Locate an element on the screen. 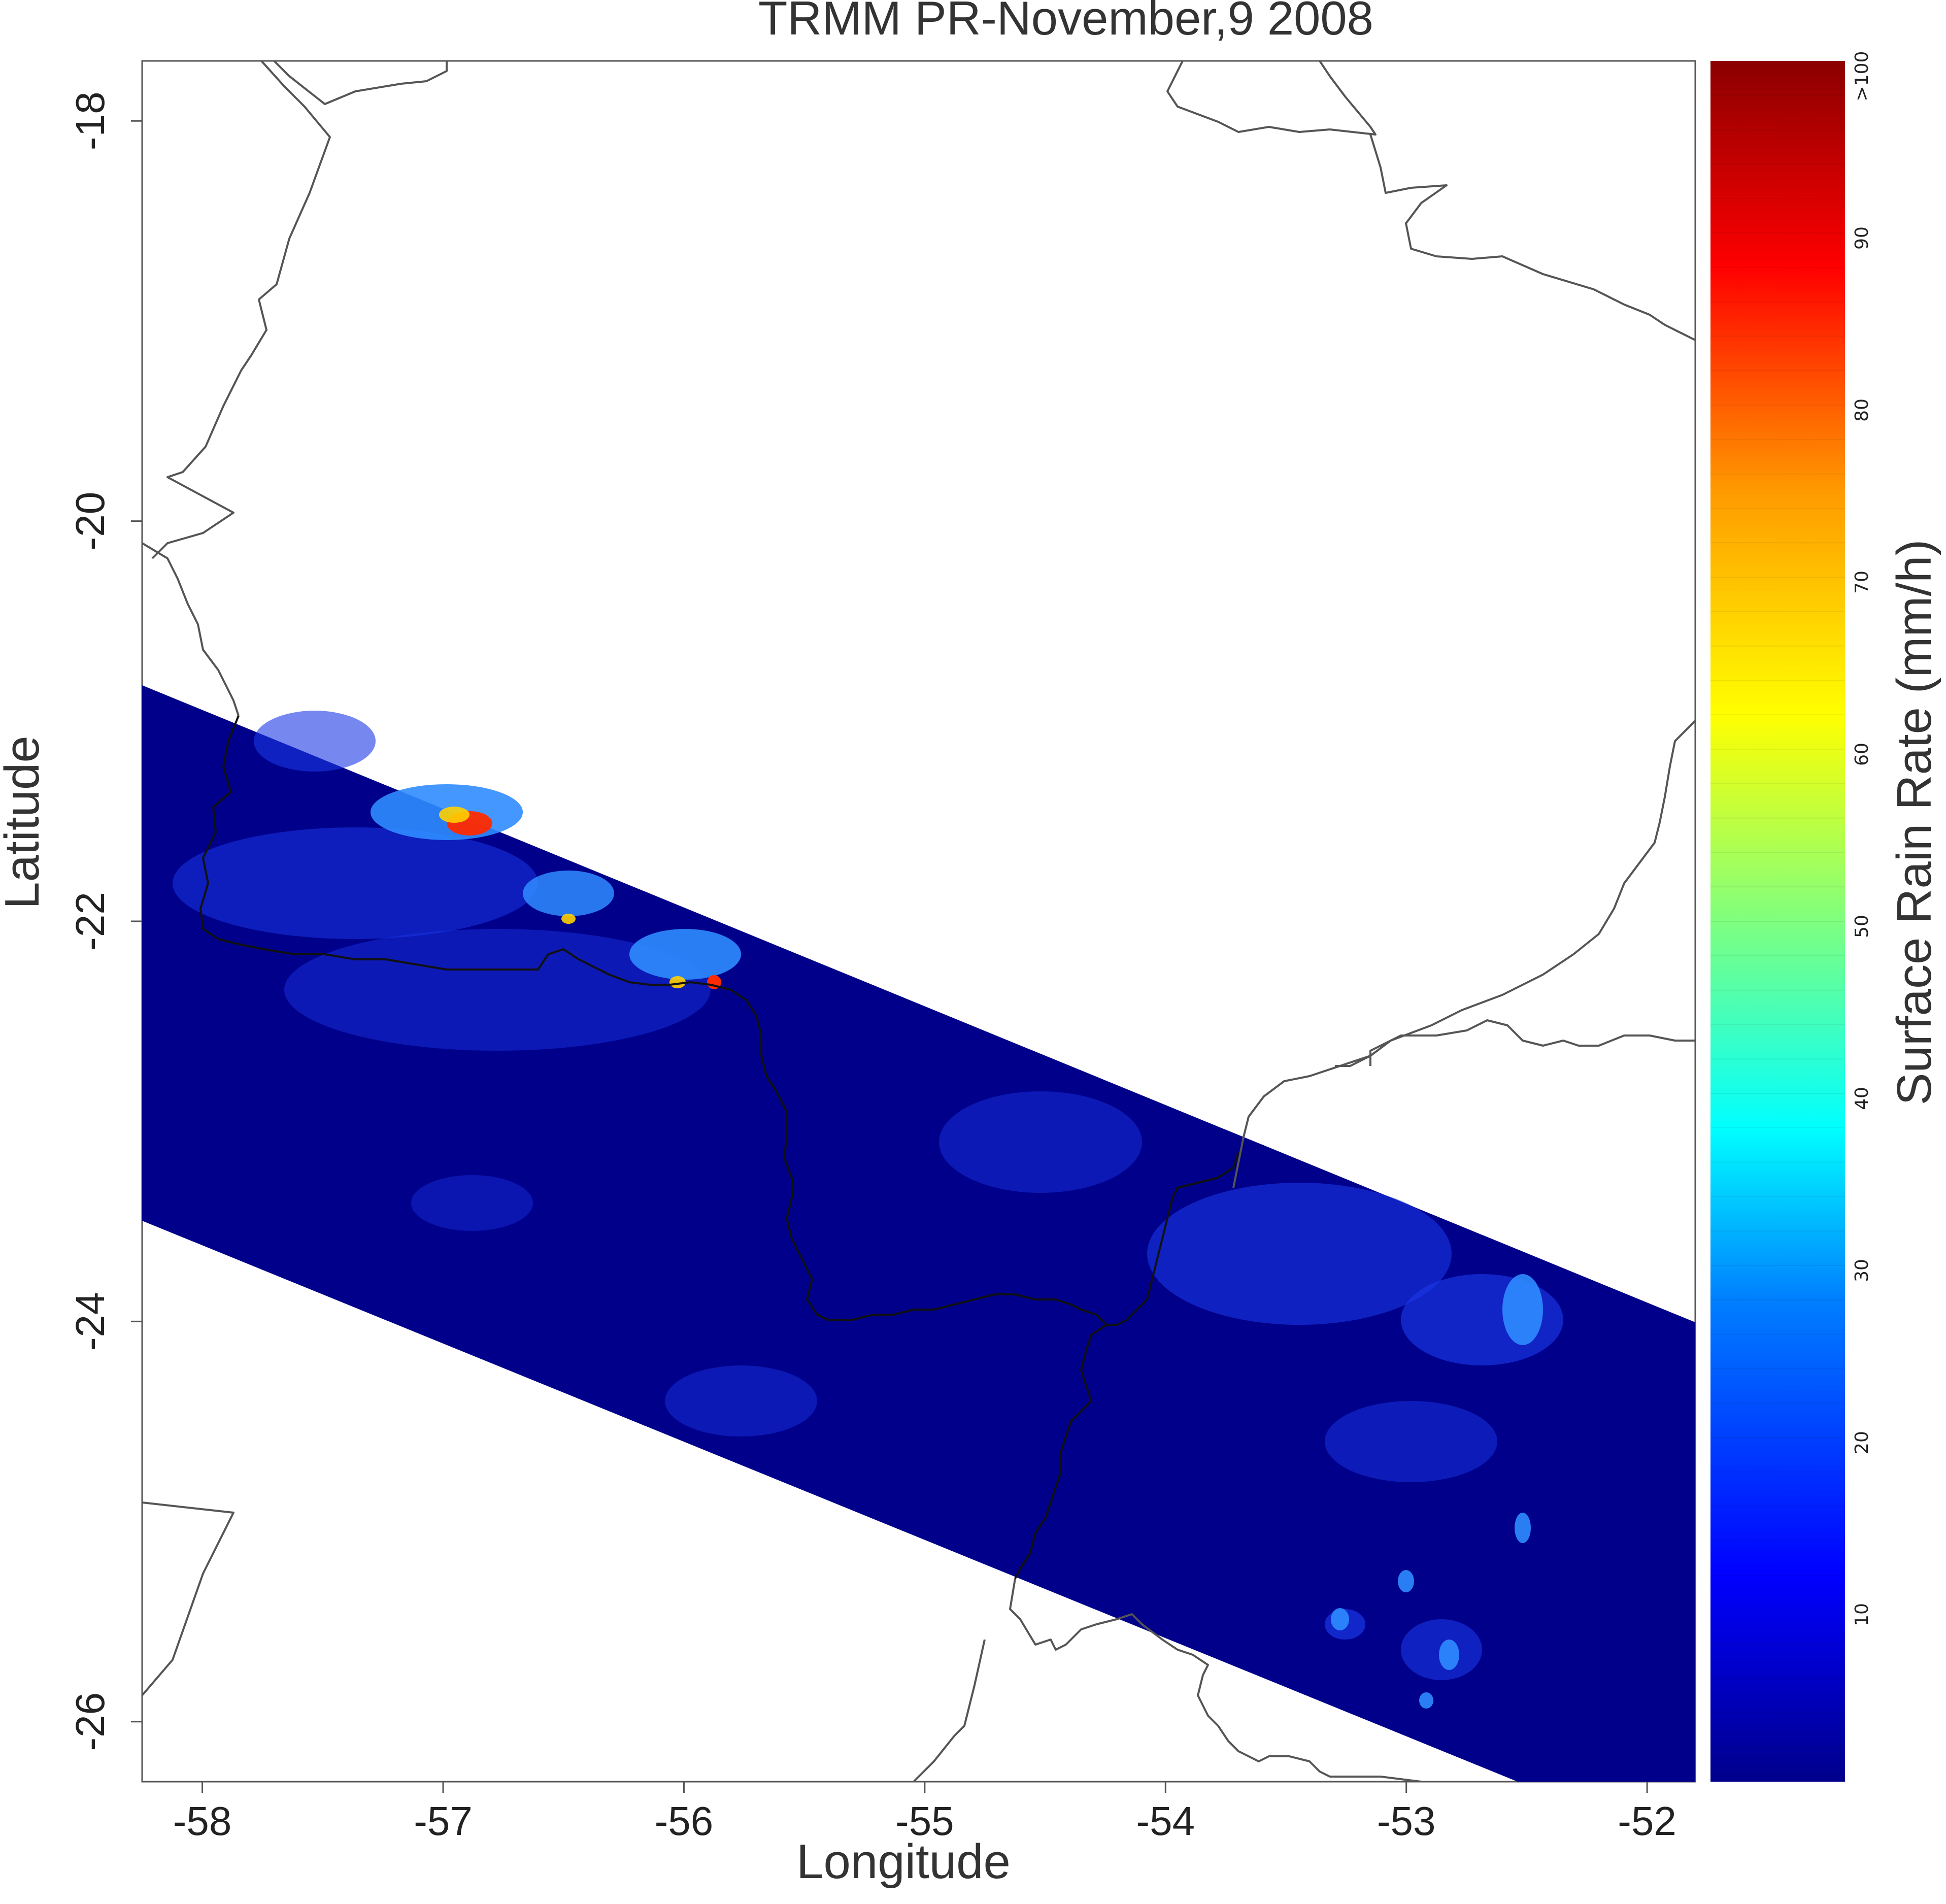  colorbar-tick-label: 20 is located at coordinates (1862, 1443).